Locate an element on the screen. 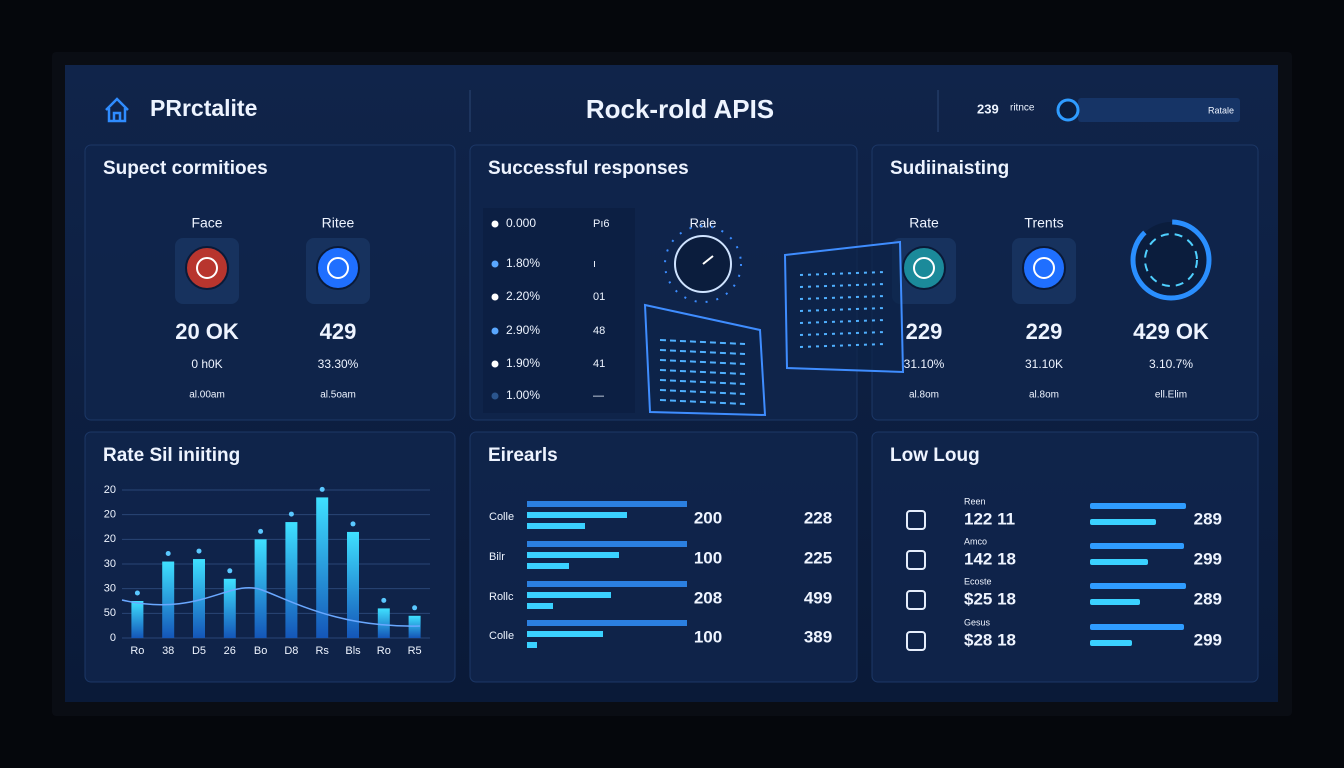 The image size is (1344, 768). panel-title: Rate Sil iniiting is located at coordinates (171, 455).